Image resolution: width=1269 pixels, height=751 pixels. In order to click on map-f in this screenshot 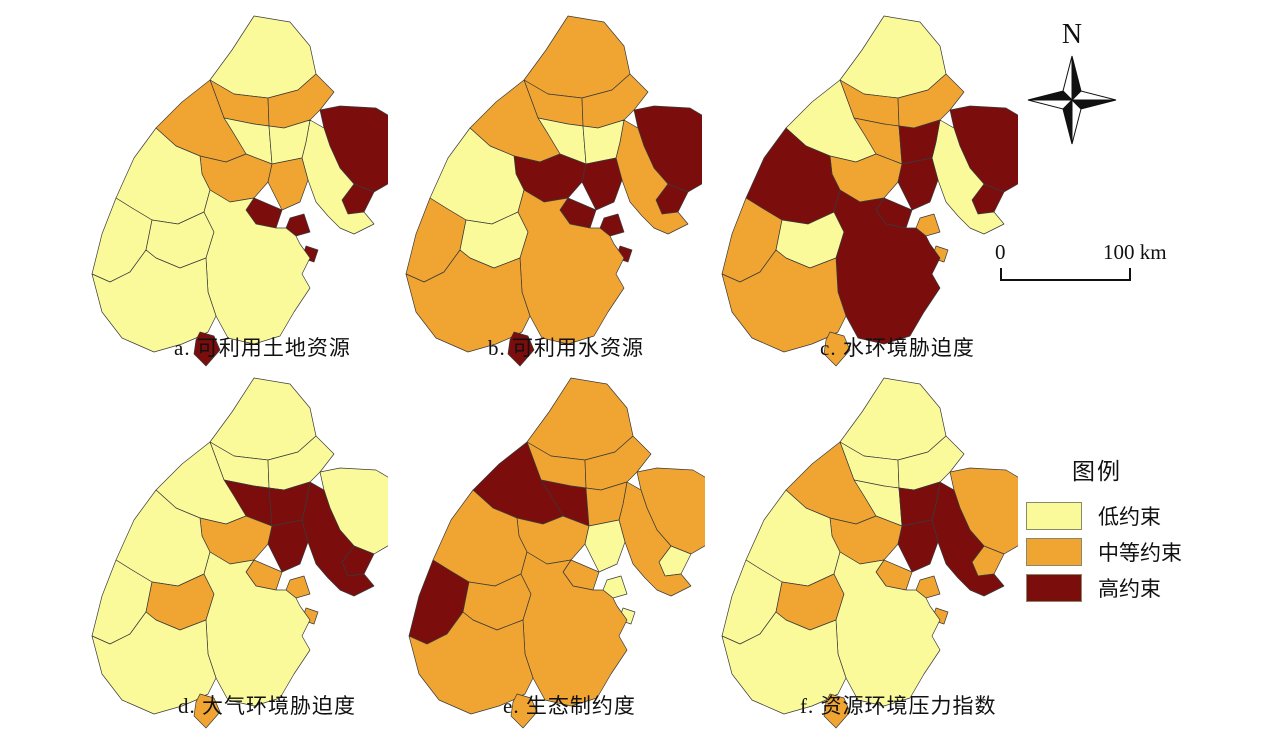, I will do `click(855, 549)`.